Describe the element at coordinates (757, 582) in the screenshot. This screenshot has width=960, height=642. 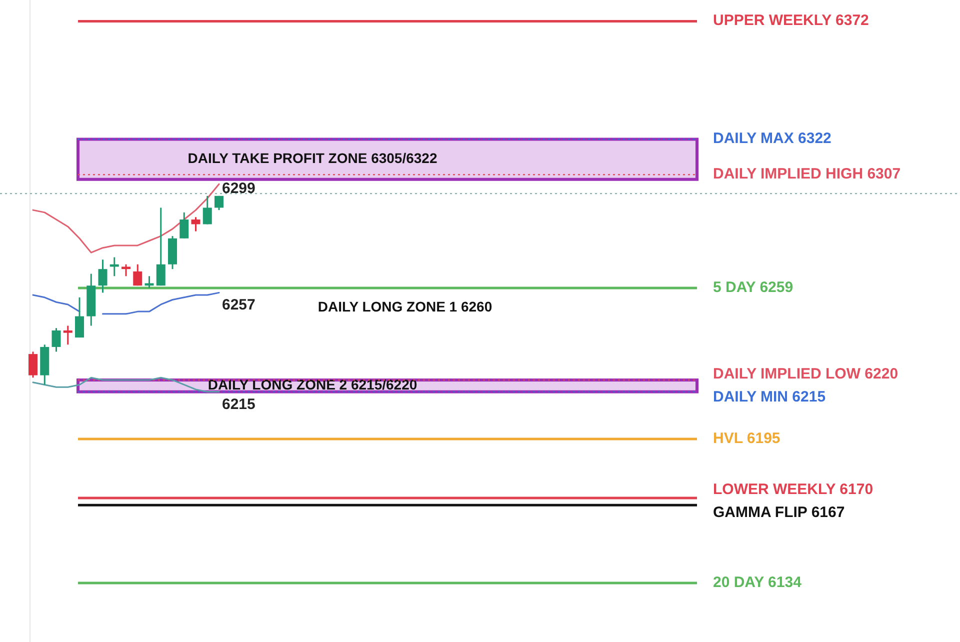
I see `ref-line-label: 20 DAY 6134` at that location.